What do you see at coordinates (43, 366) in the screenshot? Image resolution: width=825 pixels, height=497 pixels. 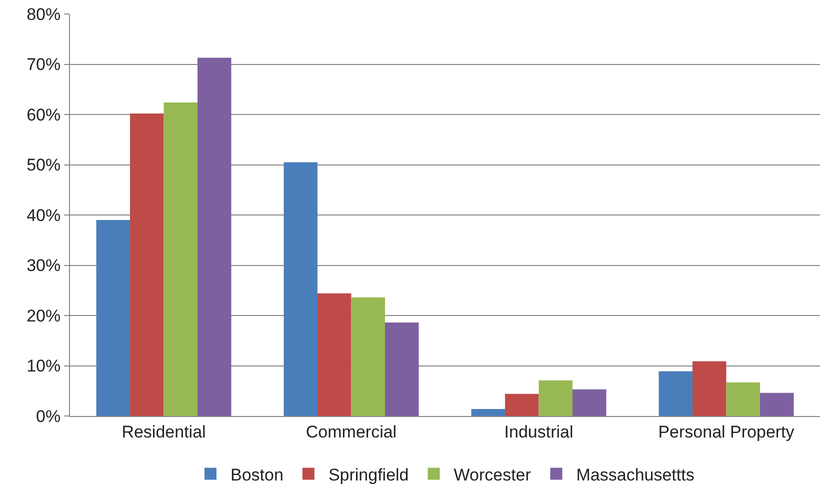 I see `y-tick-label: 10%` at bounding box center [43, 366].